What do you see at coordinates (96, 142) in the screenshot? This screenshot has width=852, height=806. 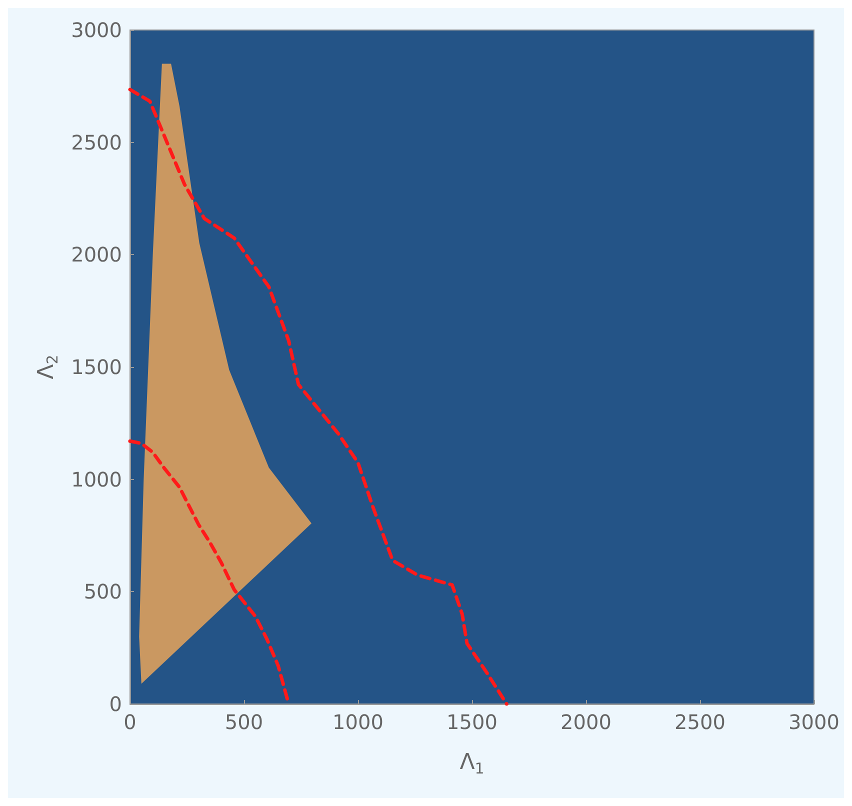 I see `y-tick-label: 2500` at bounding box center [96, 142].